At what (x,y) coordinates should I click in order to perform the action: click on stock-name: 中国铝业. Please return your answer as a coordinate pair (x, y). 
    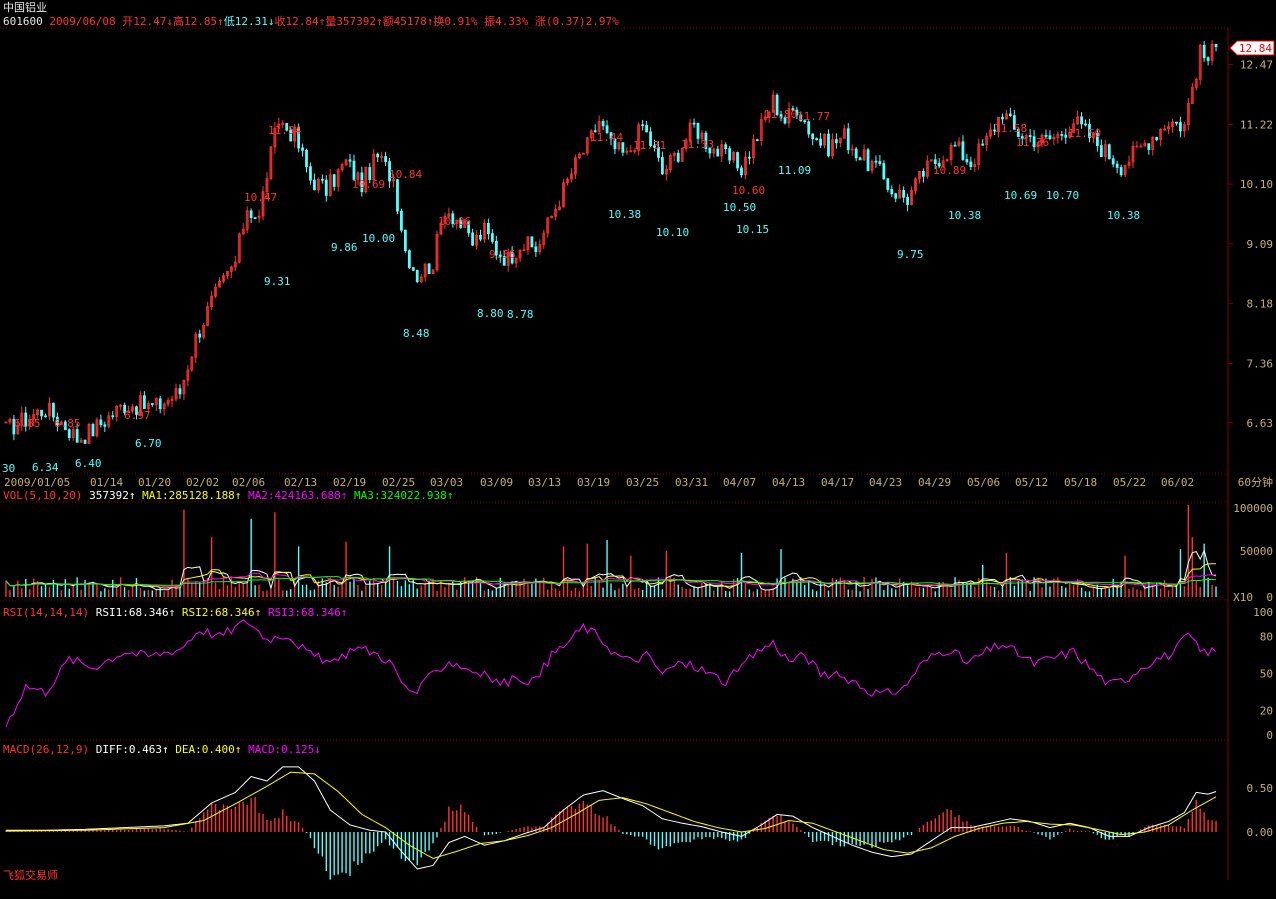
    Looking at the image, I should click on (25, 7).